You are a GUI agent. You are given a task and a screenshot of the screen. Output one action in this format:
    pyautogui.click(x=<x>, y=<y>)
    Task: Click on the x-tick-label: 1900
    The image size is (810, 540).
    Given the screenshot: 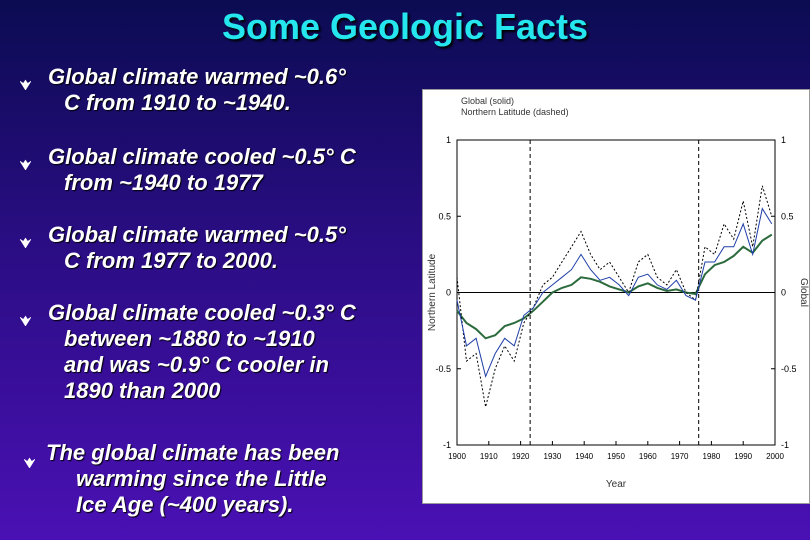 What is the action you would take?
    pyautogui.click(x=457, y=456)
    